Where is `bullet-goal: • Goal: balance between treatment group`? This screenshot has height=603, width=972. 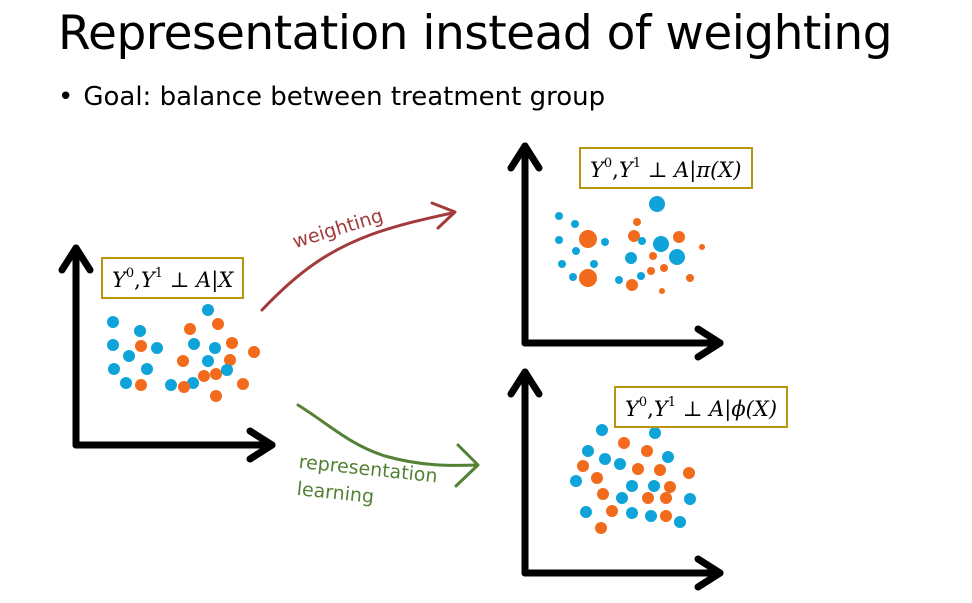 bullet-goal: • Goal: balance between treatment group is located at coordinates (331, 97).